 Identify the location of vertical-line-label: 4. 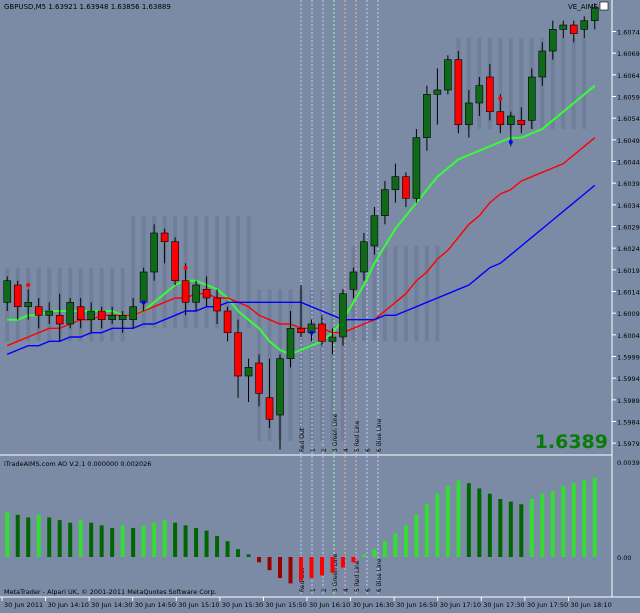
(346, 450).